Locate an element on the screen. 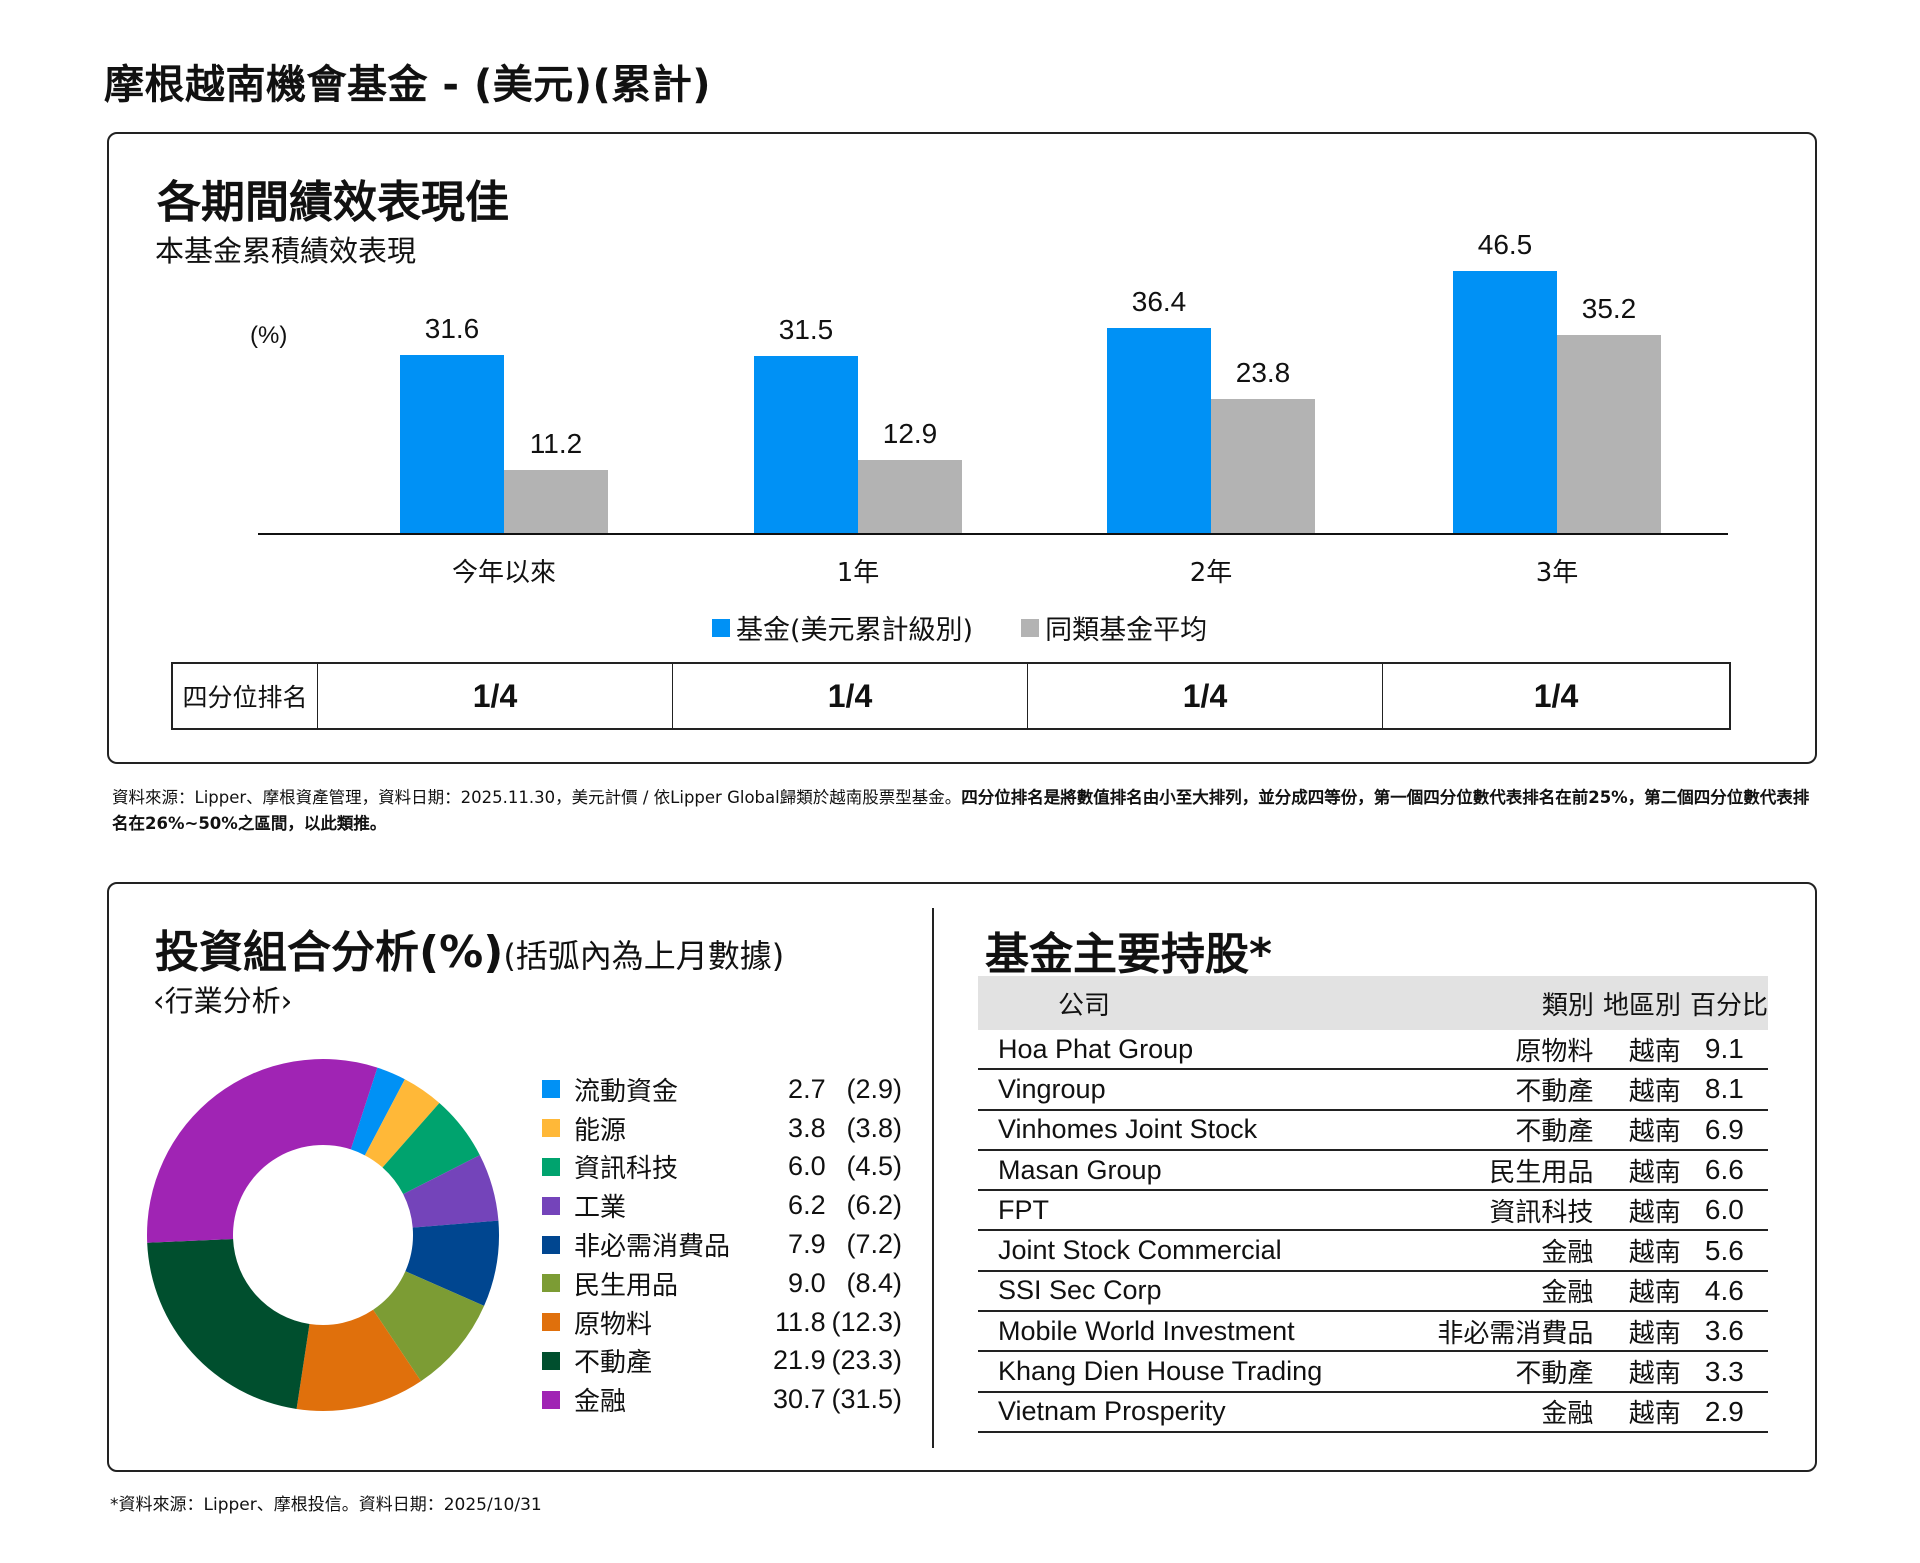 This screenshot has width=1920, height=1563. portfolio-title: 投資組合分析(%) is located at coordinates (329, 952).